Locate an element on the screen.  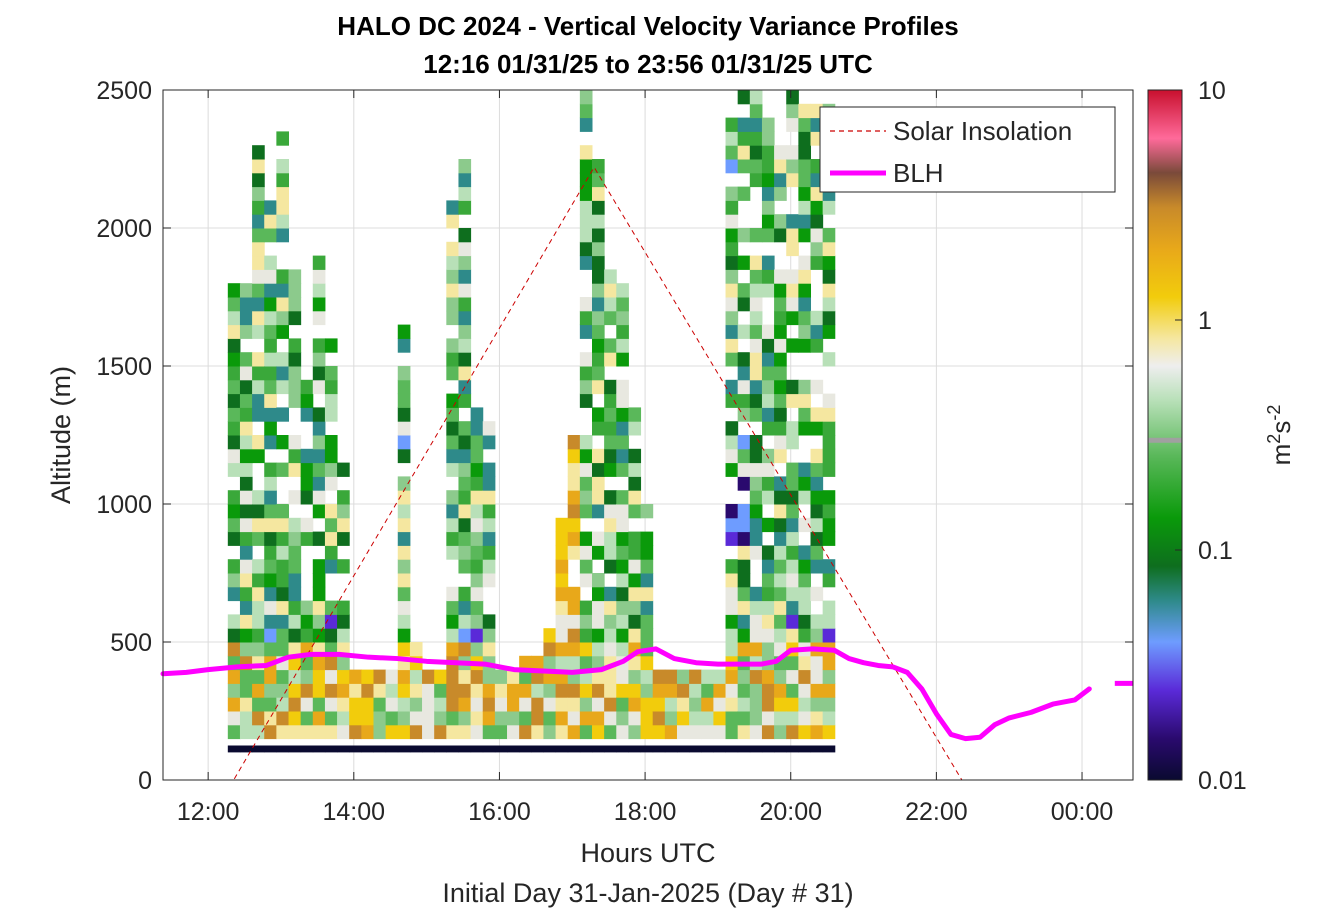
y-tick-label: 0 is located at coordinates (145, 781).